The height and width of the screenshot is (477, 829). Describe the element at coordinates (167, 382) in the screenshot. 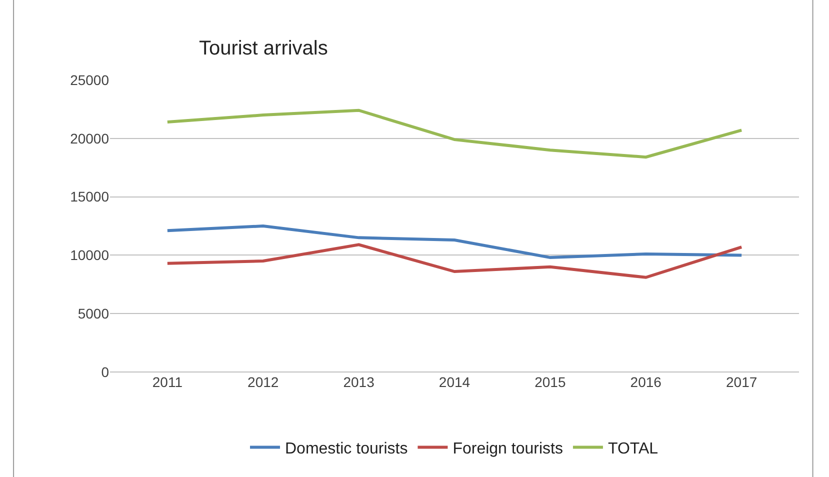

I see `x-tick-label: 2011` at that location.